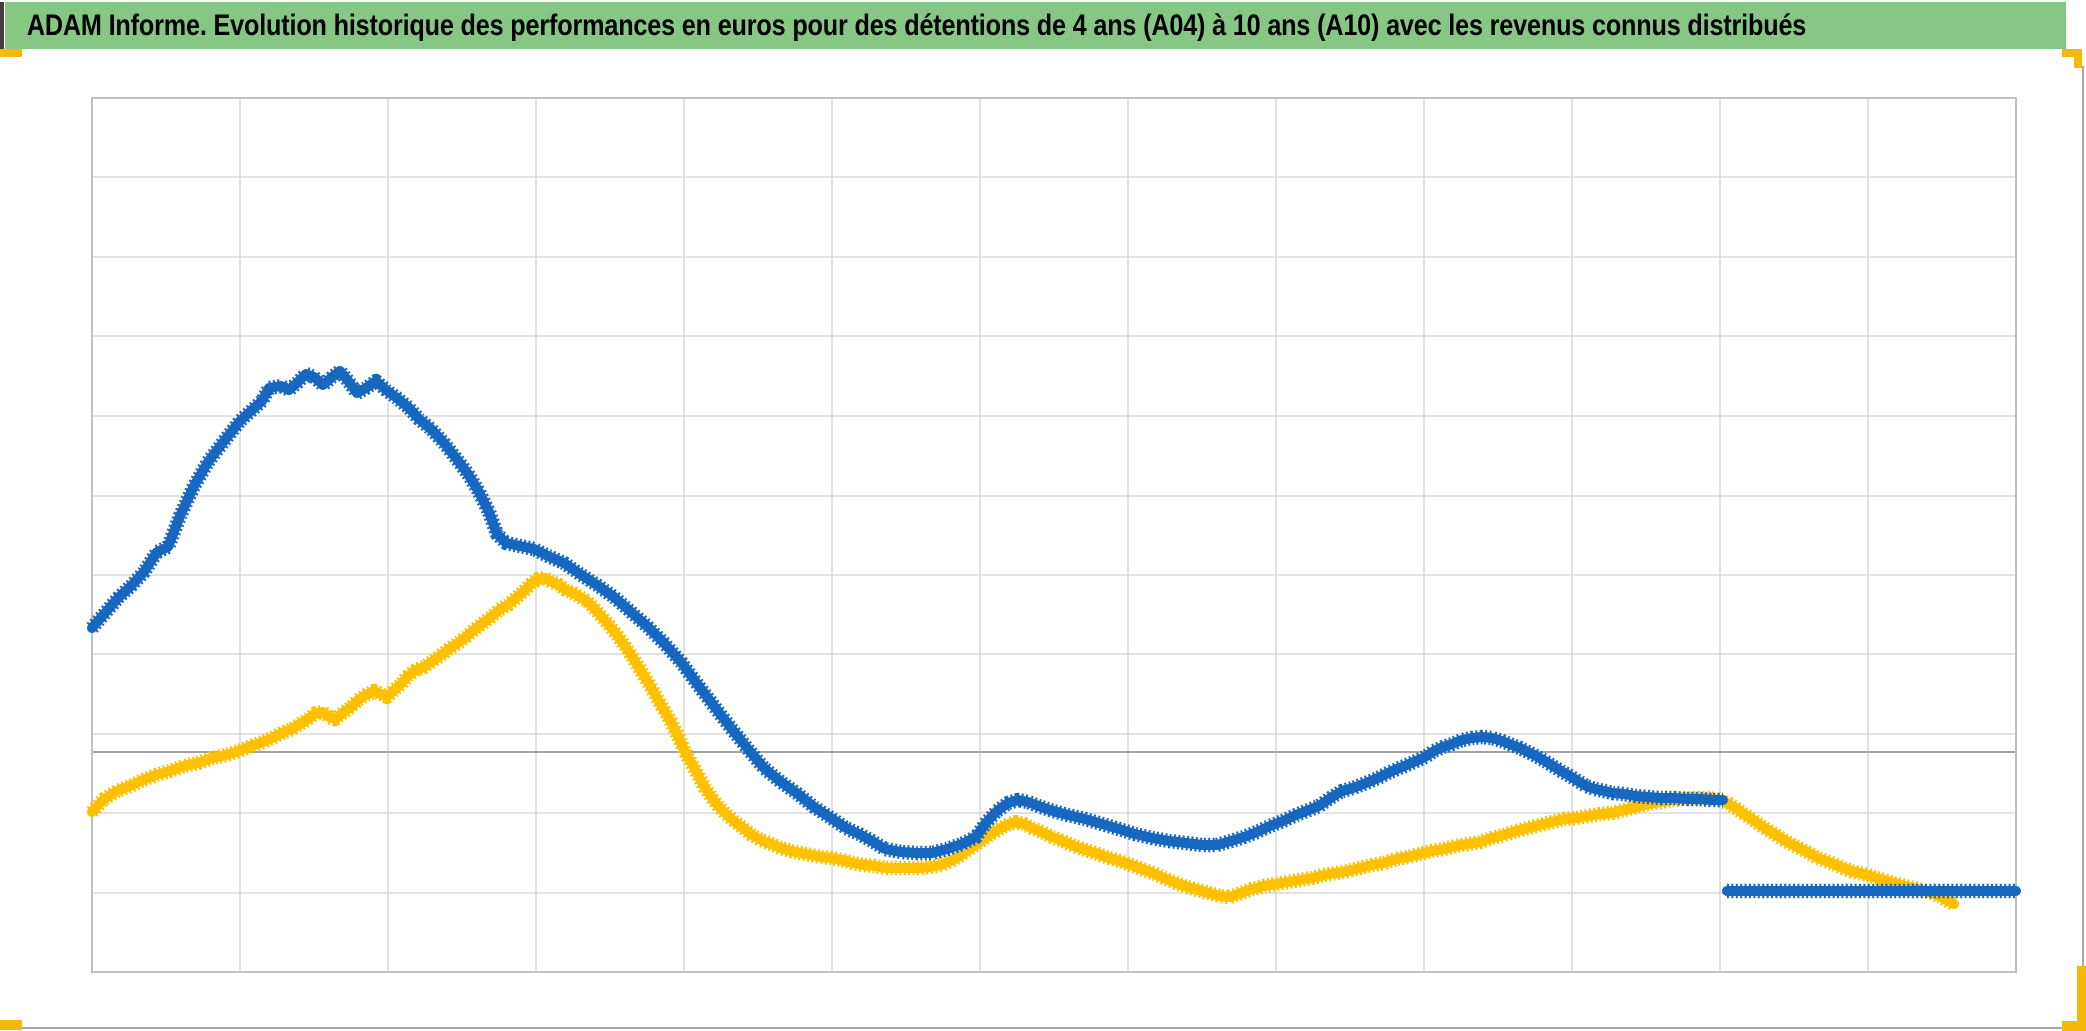  Describe the element at coordinates (2074, 1026) in the screenshot. I see `corner-accent-bottom-right-horizontal` at that location.